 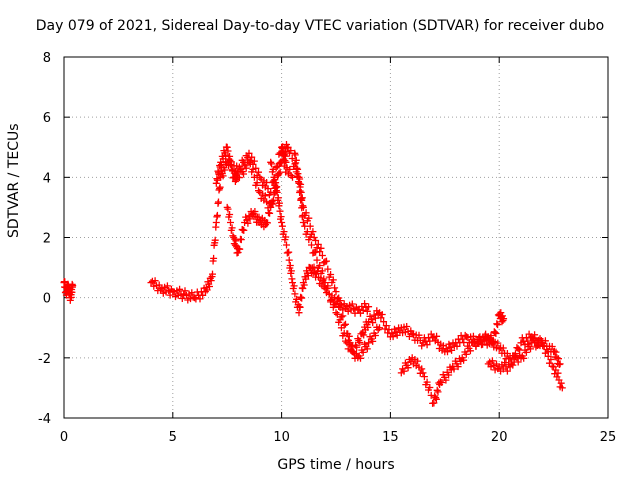 I want to click on y-tick-label: 0, so click(x=47, y=299).